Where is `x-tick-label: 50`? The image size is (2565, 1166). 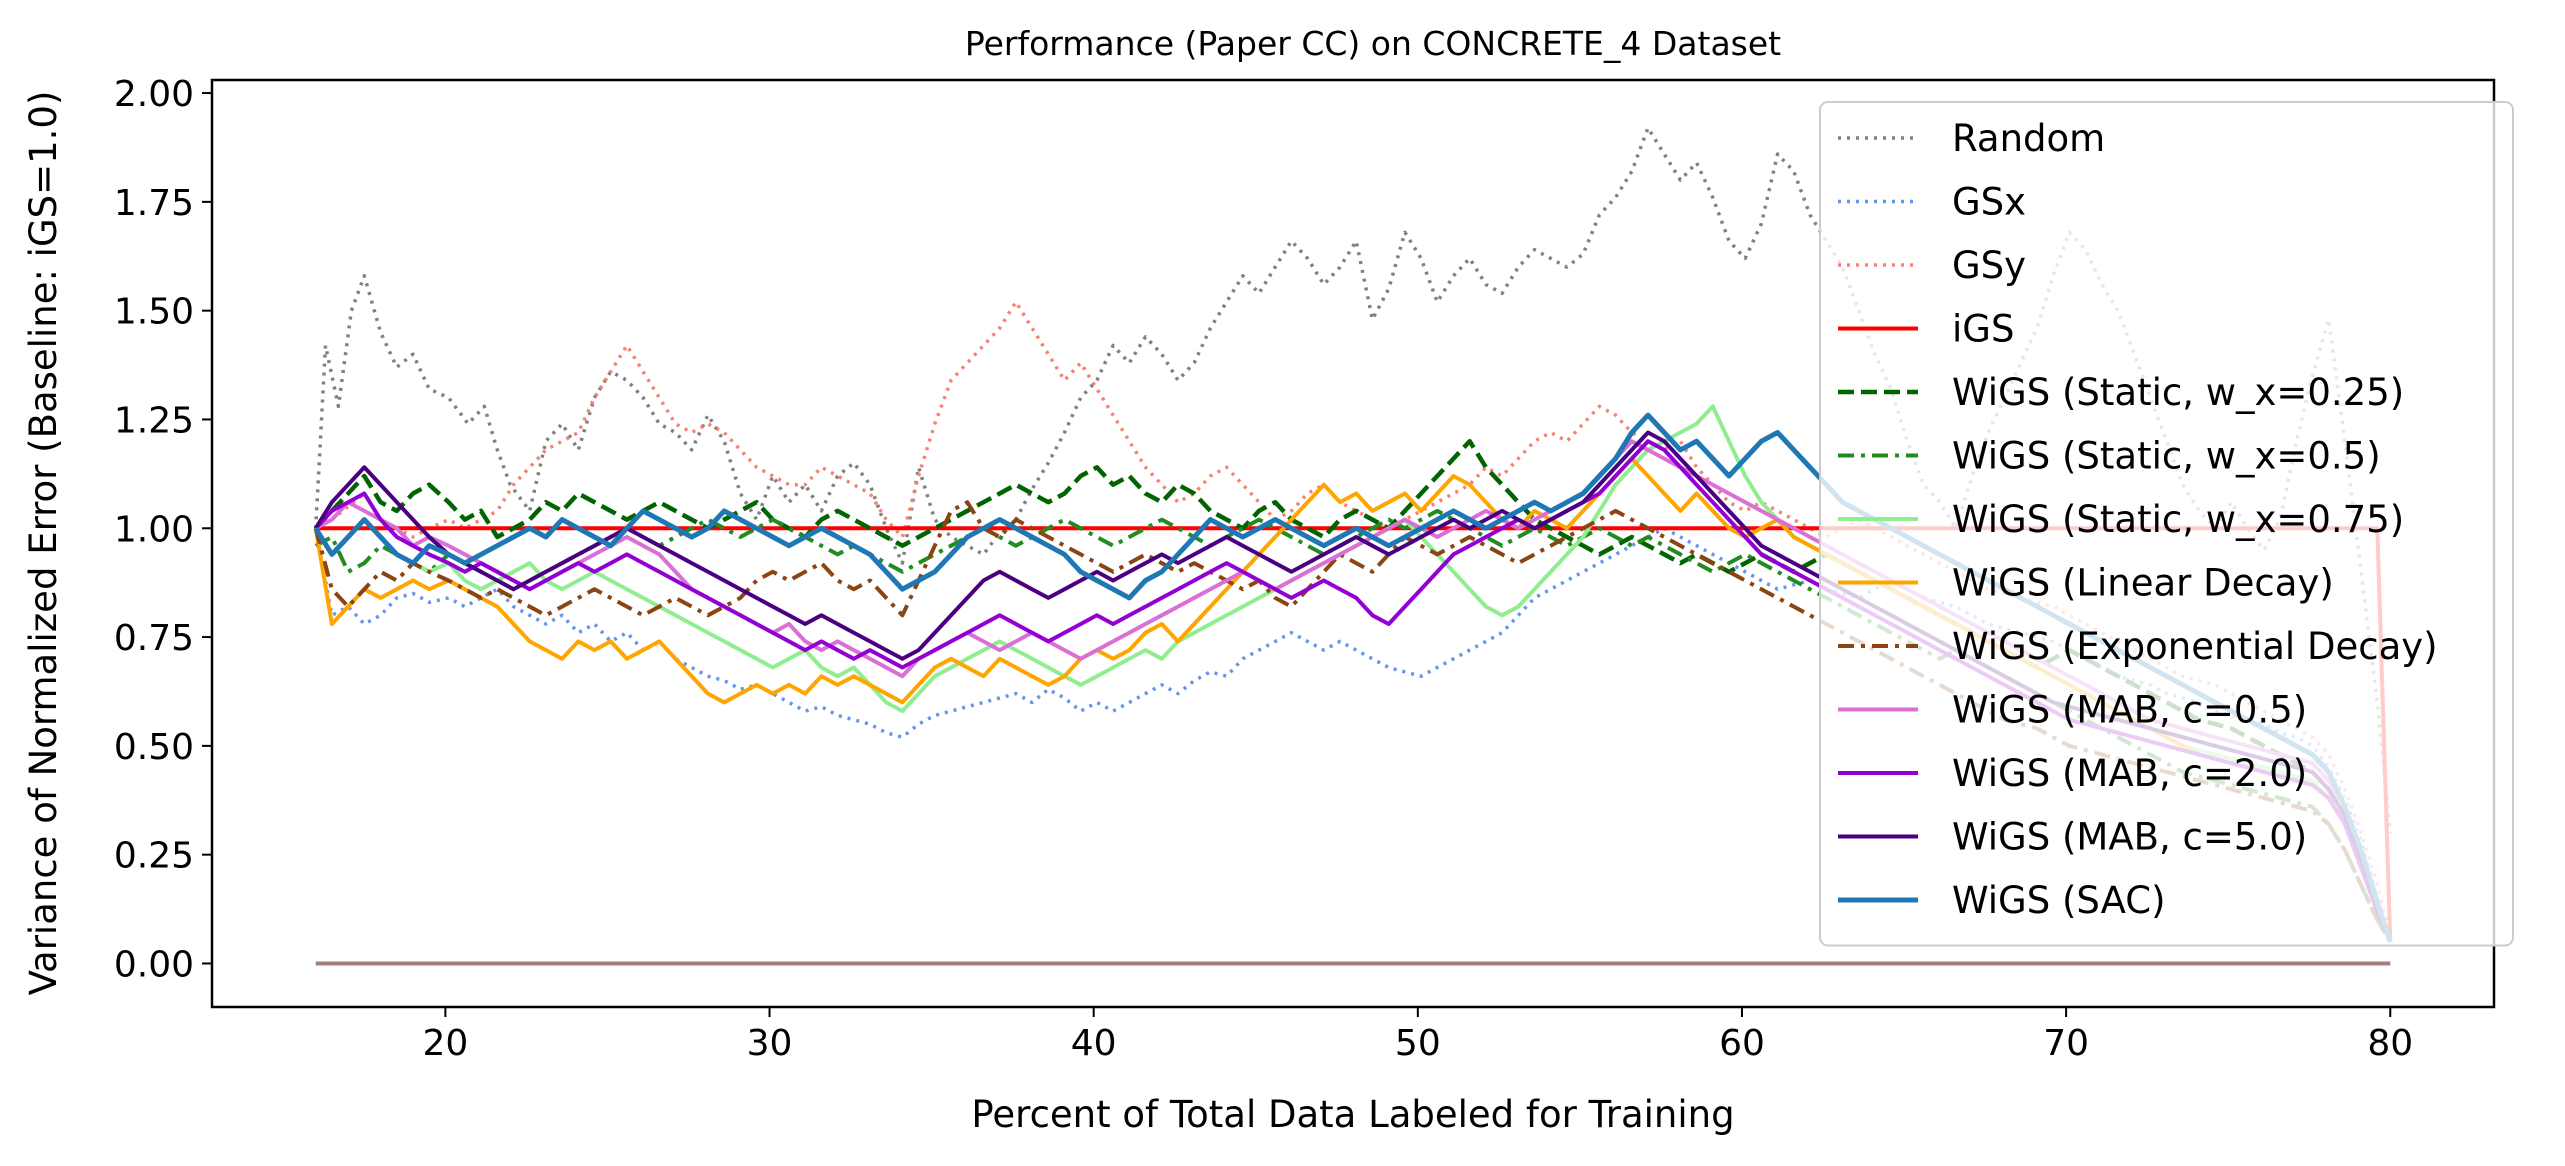 x-tick-label: 50 is located at coordinates (1418, 1043).